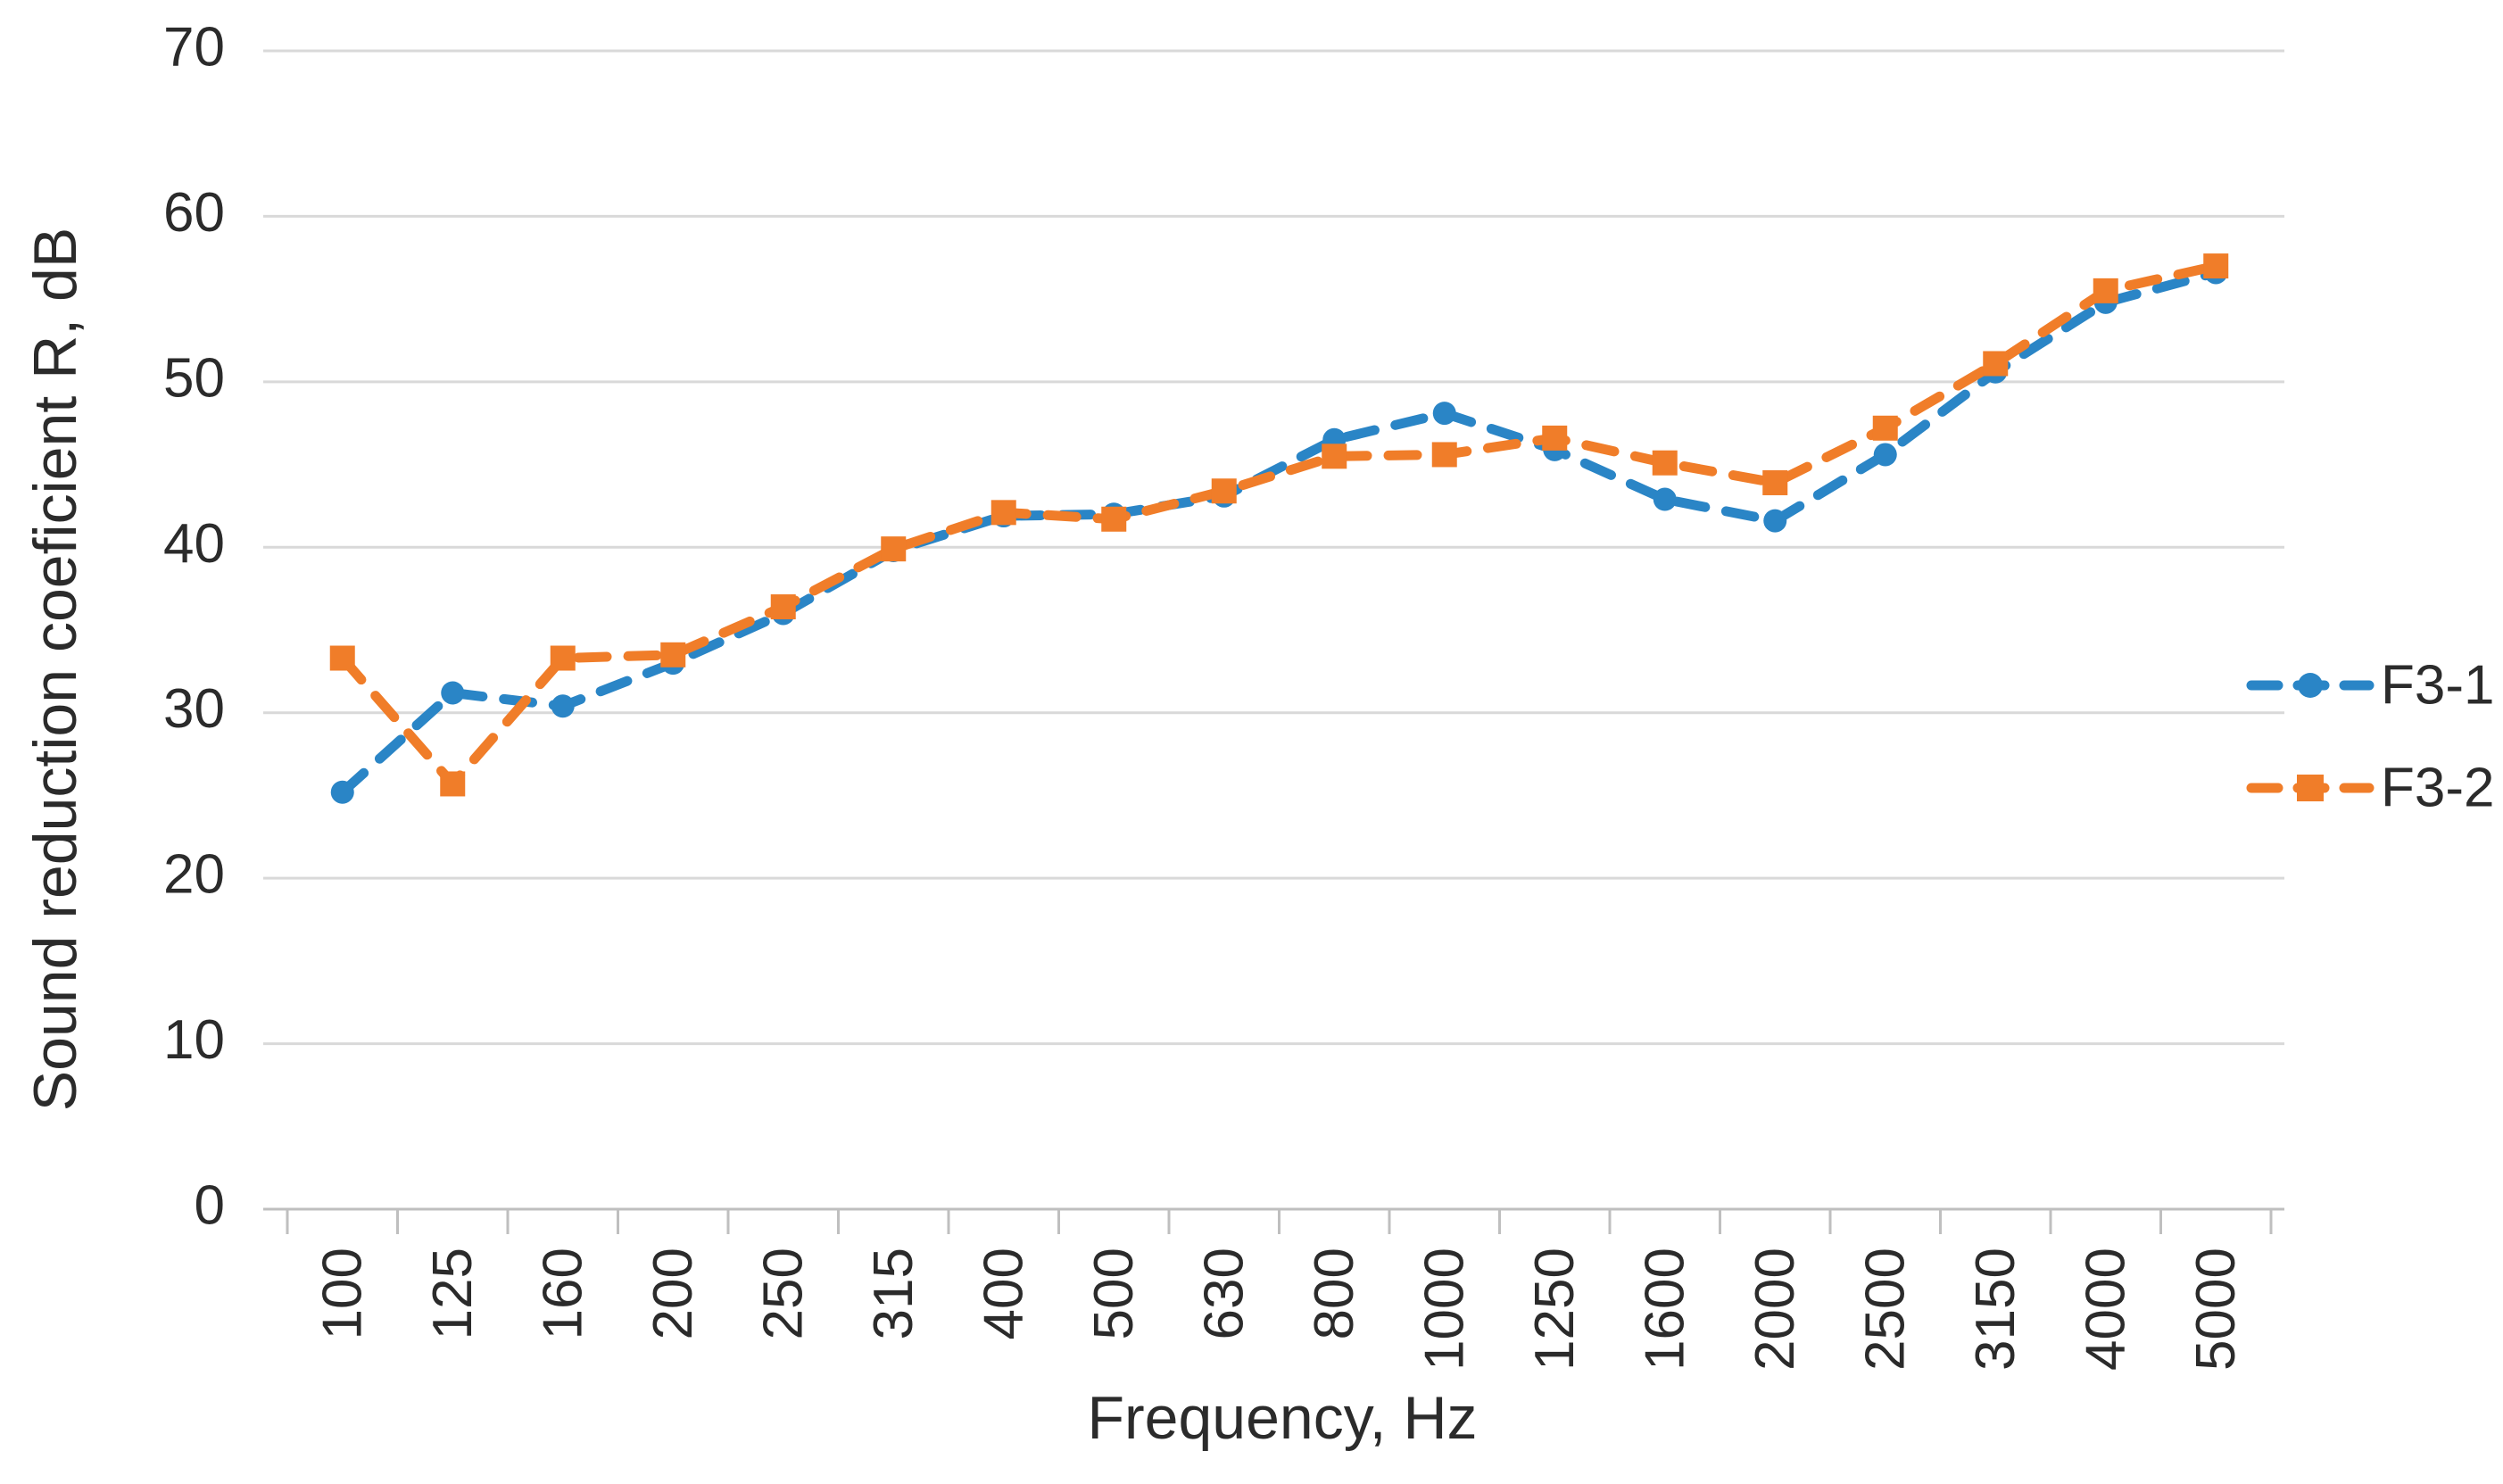  I want to click on x-tick-label: 250, so click(783, 1293).